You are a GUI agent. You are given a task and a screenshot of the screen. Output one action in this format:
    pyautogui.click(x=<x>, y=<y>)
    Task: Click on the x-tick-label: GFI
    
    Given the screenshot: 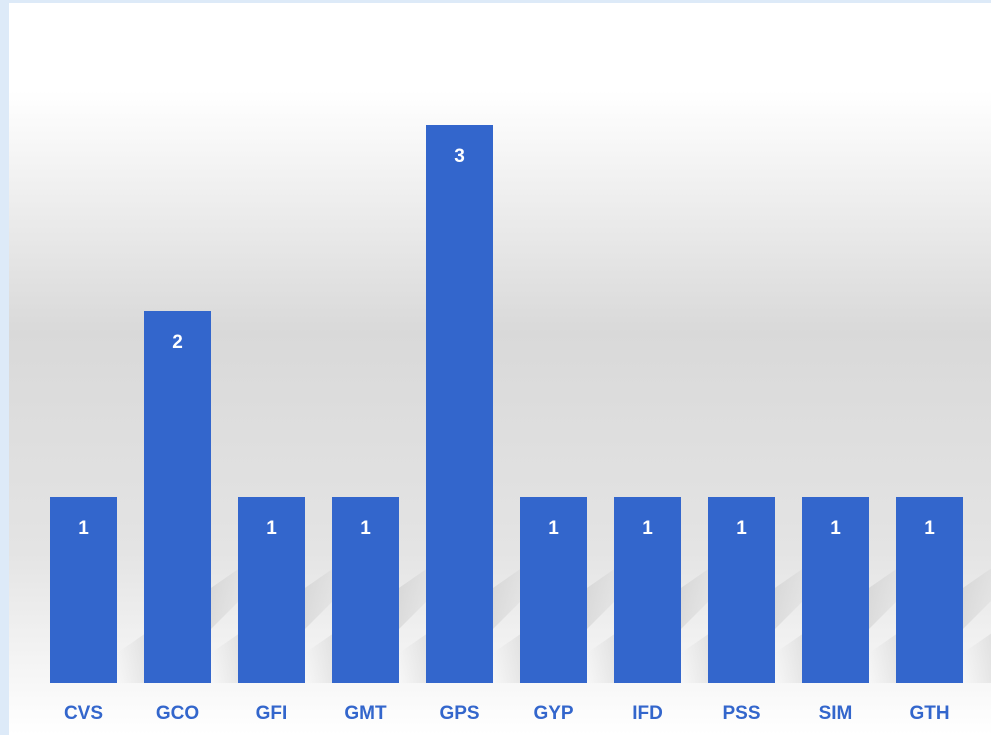 What is the action you would take?
    pyautogui.click(x=272, y=713)
    